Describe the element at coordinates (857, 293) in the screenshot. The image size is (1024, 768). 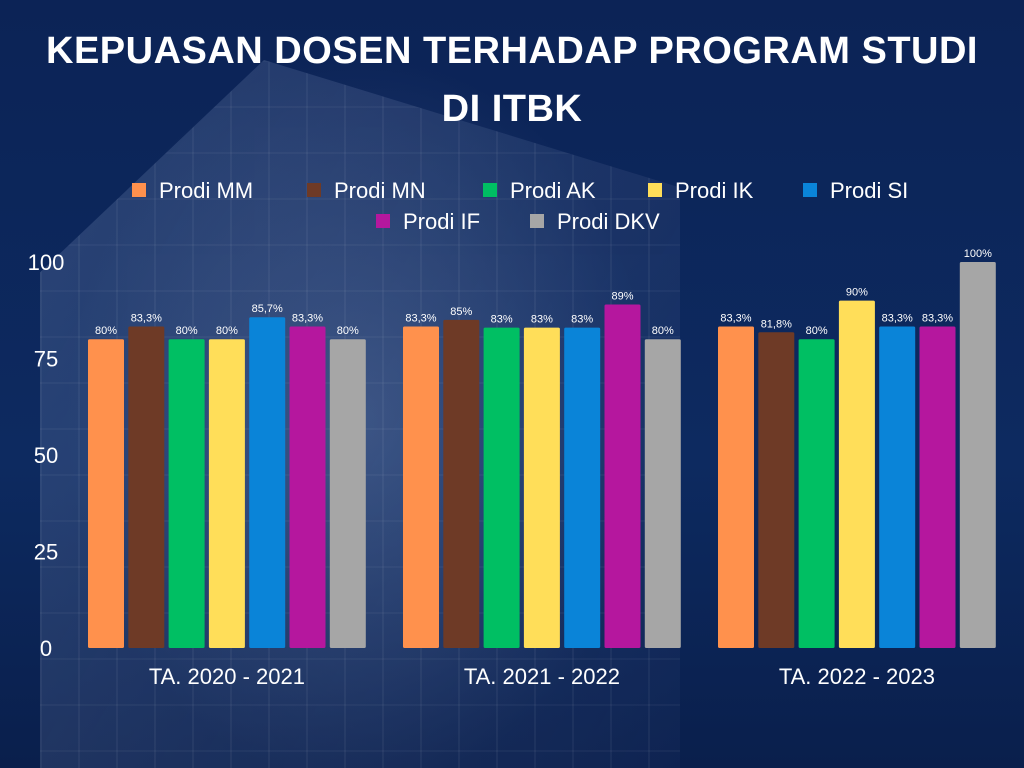
I see `data-label-3-4: 90%` at that location.